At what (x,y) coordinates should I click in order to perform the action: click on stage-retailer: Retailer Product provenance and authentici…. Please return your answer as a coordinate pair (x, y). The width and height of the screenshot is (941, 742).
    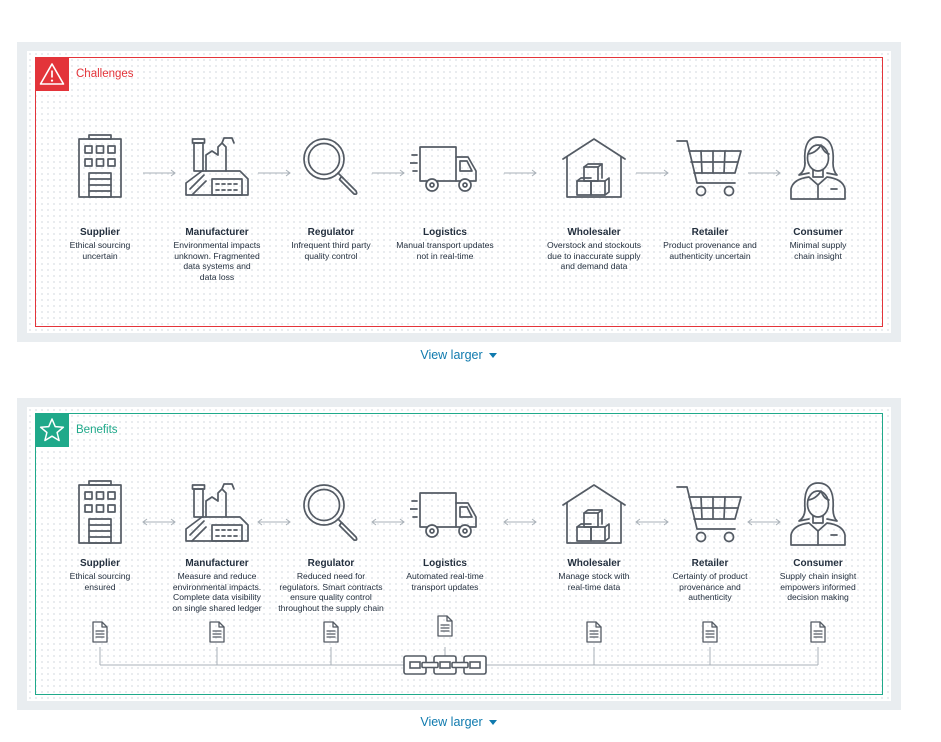
    Looking at the image, I should click on (710, 243).